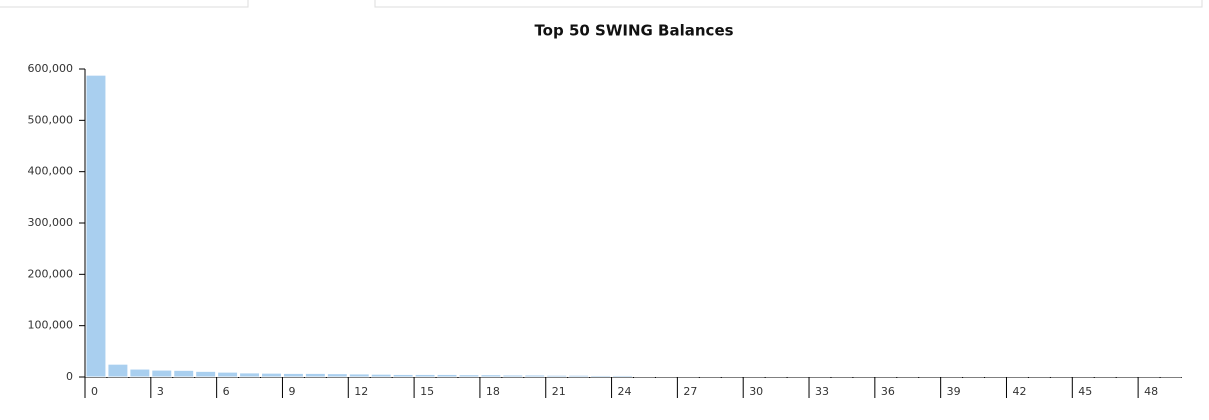 This screenshot has height=420, width=1209. Describe the element at coordinates (226, 391) in the screenshot. I see `x-tick-label: 6` at that location.